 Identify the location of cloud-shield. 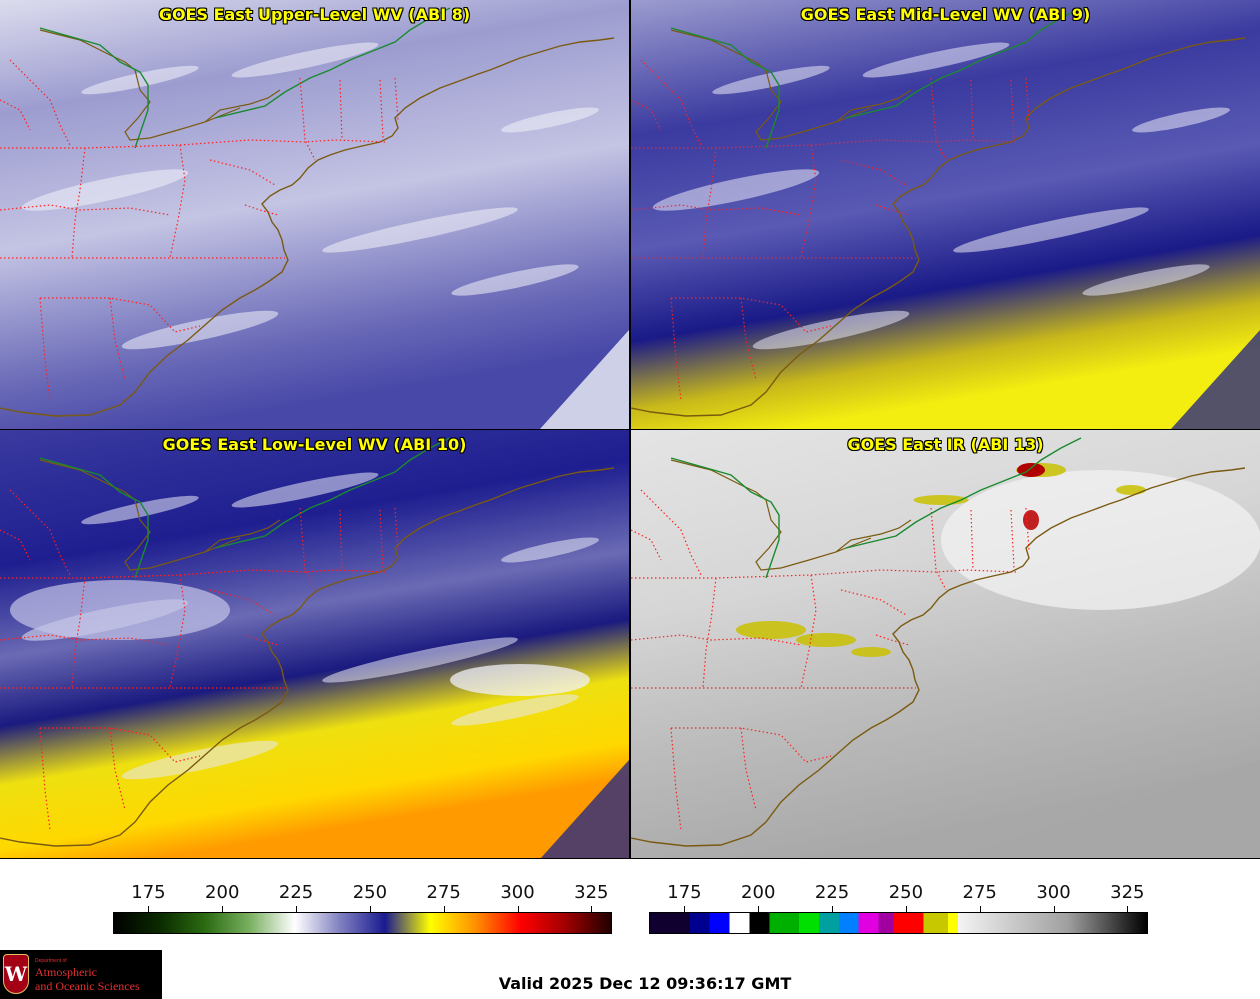
(1100, 540).